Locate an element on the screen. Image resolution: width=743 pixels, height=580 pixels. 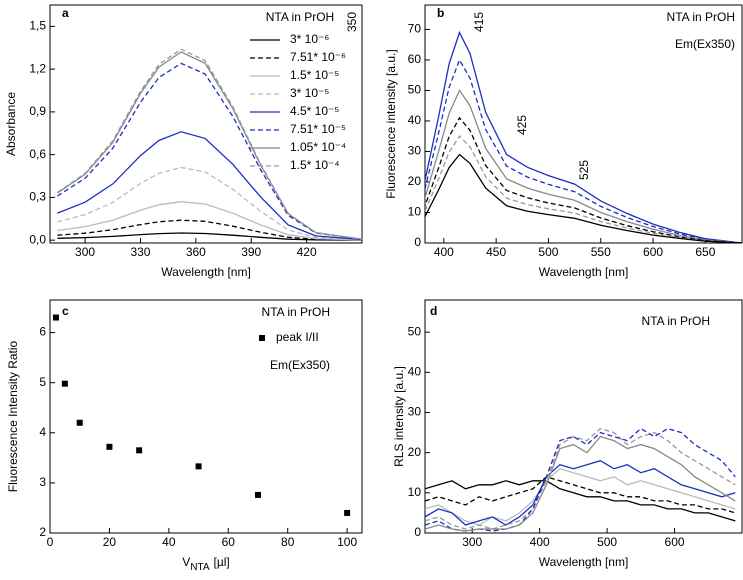
annotation: 525 is located at coordinates (584, 170).